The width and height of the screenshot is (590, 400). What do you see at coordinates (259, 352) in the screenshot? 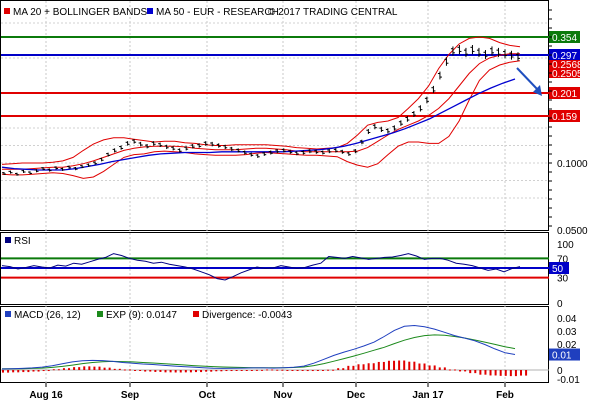
I see `exp-signal-line` at bounding box center [259, 352].